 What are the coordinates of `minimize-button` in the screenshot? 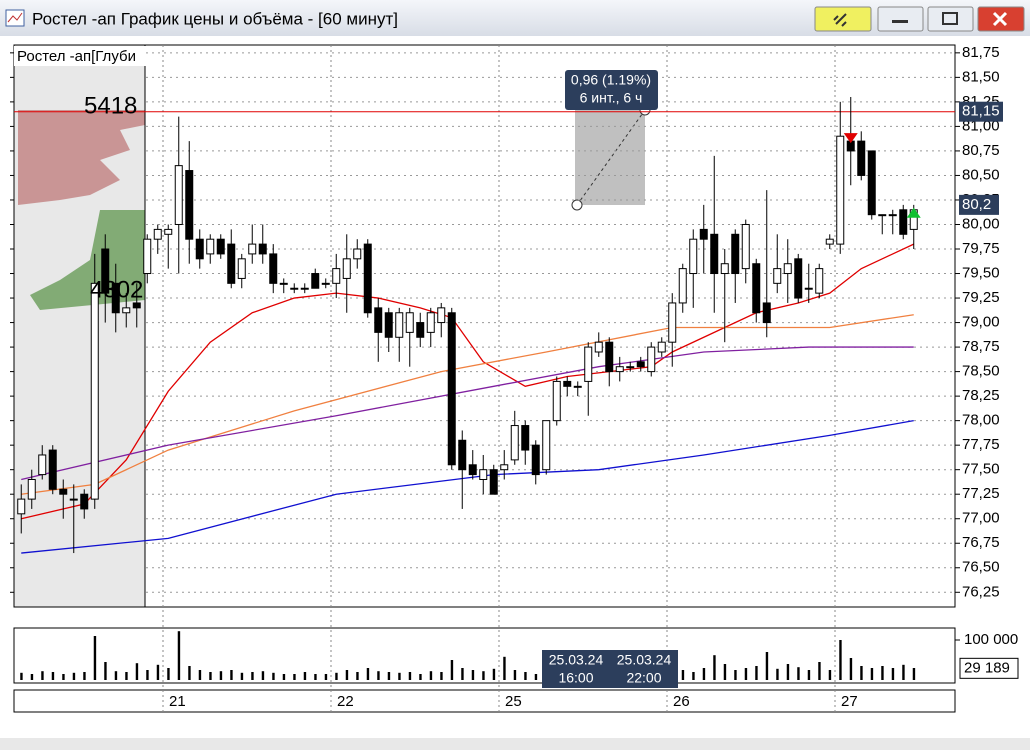 It's located at (900, 19).